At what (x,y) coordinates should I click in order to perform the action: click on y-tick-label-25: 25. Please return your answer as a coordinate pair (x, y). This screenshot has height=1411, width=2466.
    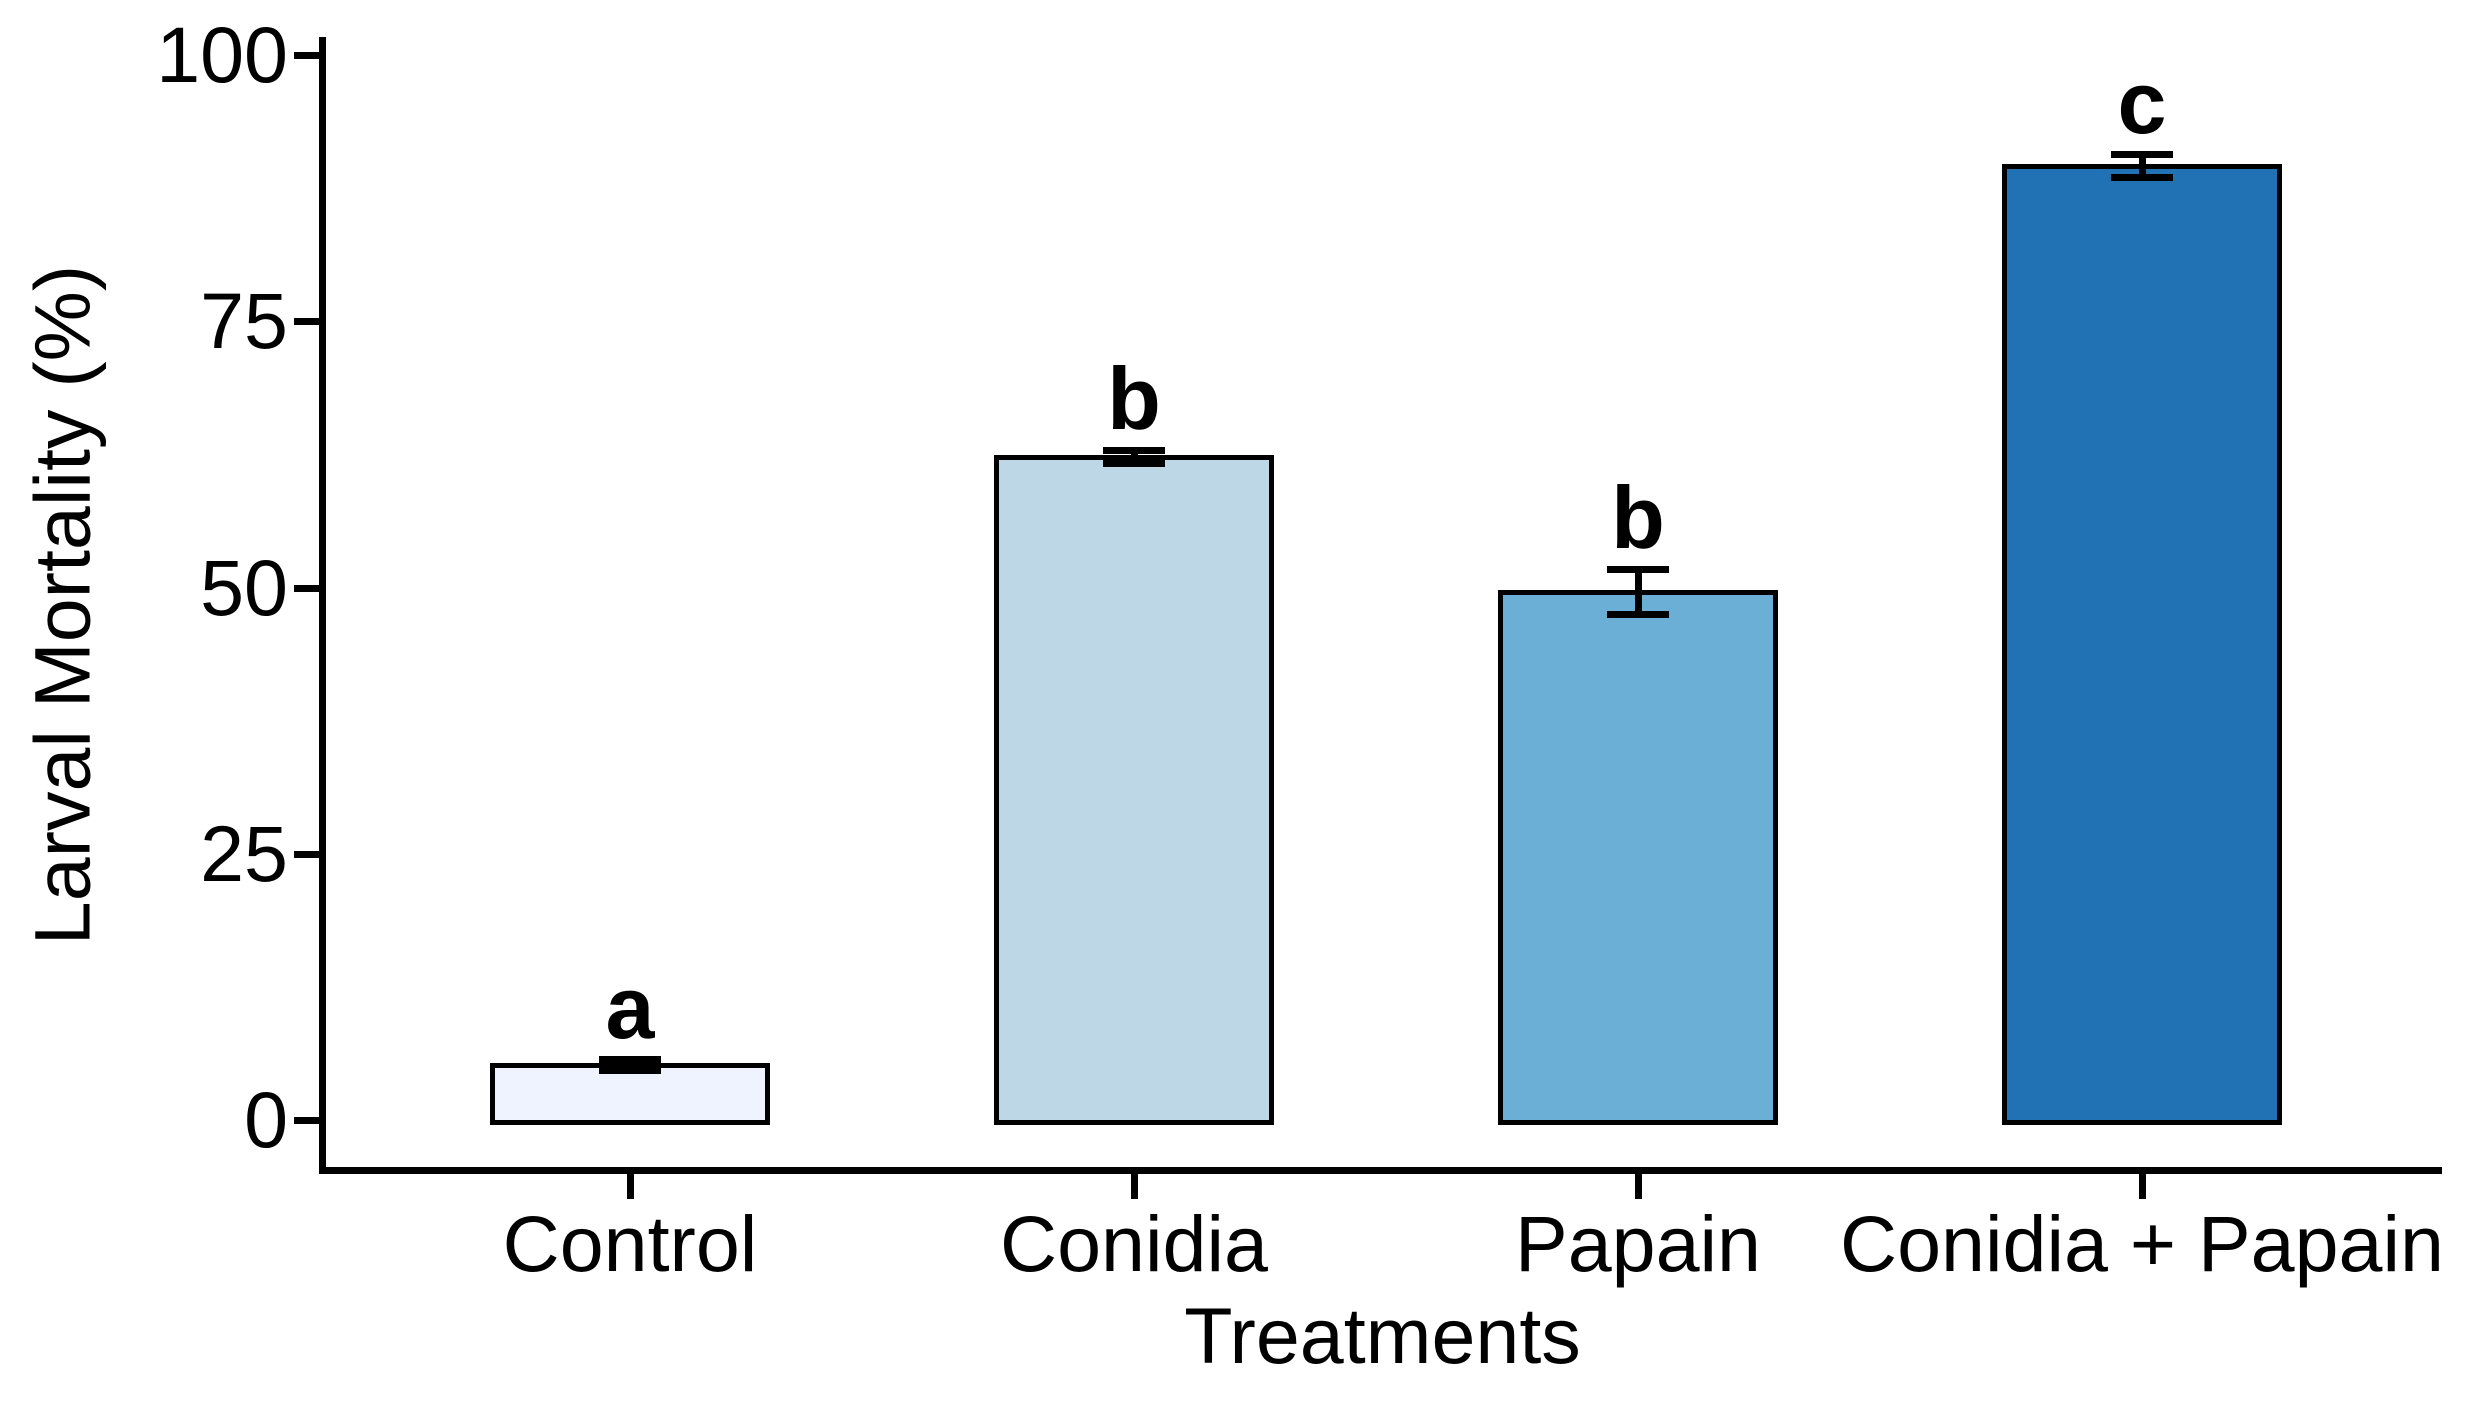
    Looking at the image, I should click on (244, 853).